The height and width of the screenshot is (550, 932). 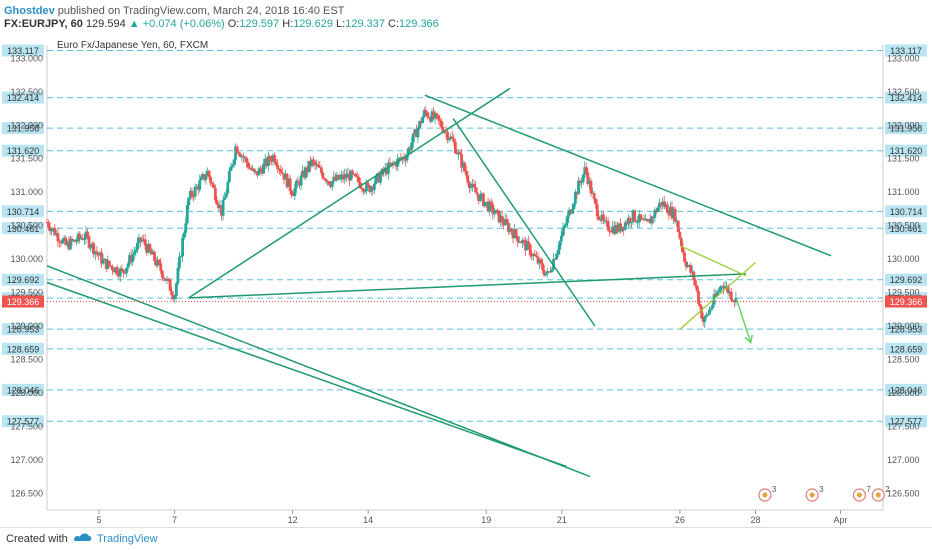 What do you see at coordinates (466, 539) in the screenshot?
I see `footer: Created with TradingView` at bounding box center [466, 539].